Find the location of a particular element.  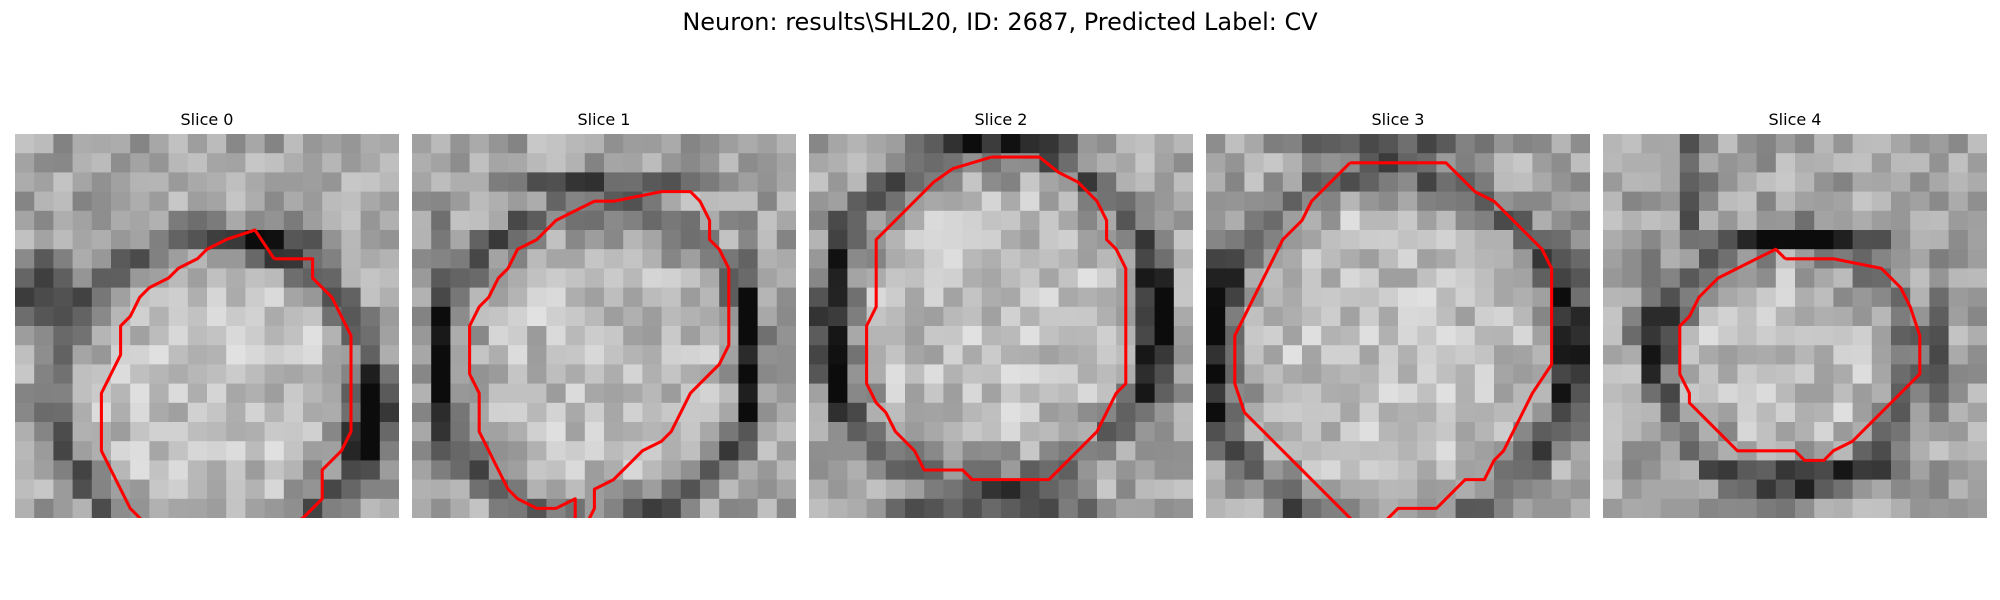

slice-title-4: Slice 4 is located at coordinates (1795, 119).